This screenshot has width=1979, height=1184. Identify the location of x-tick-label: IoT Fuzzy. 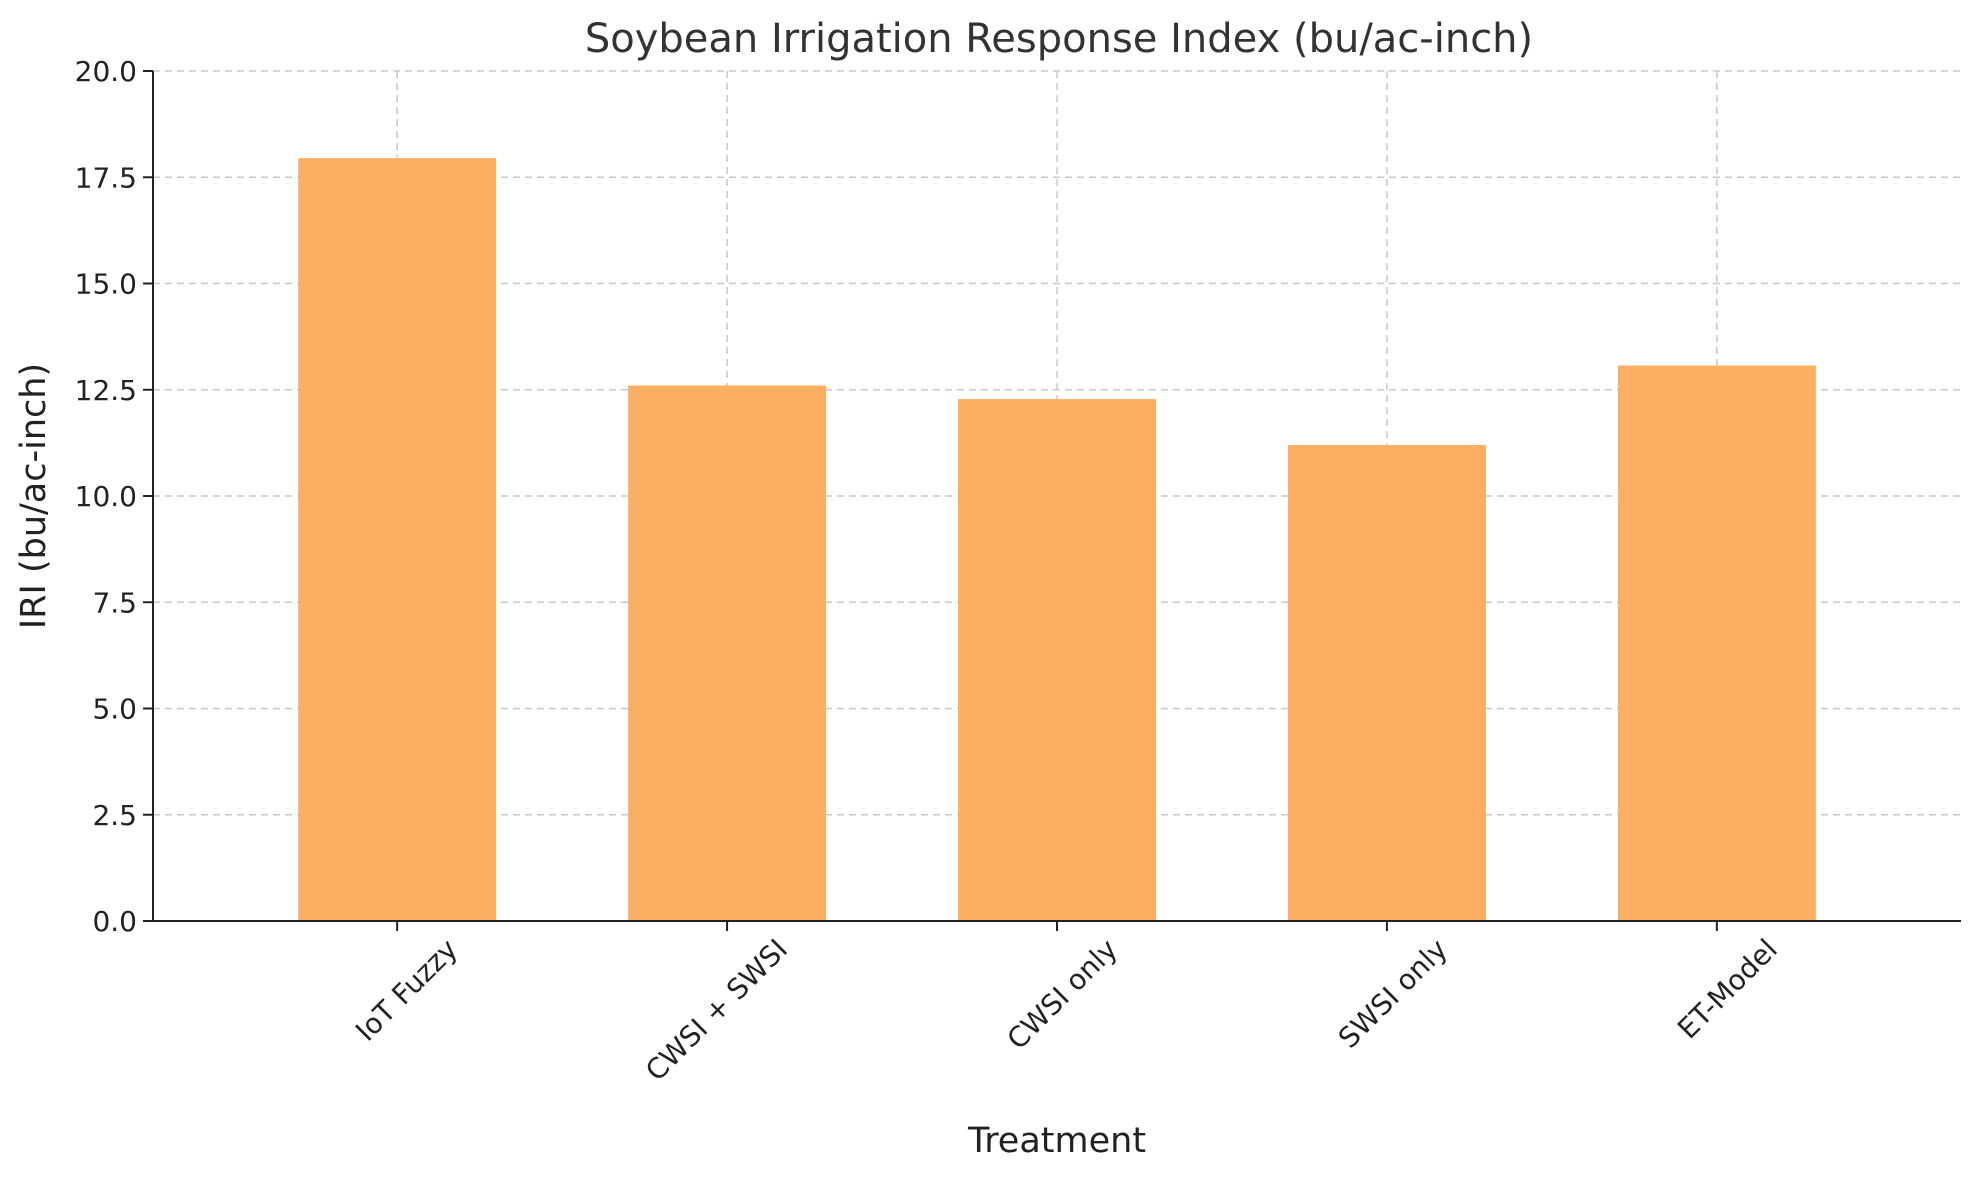
(406, 990).